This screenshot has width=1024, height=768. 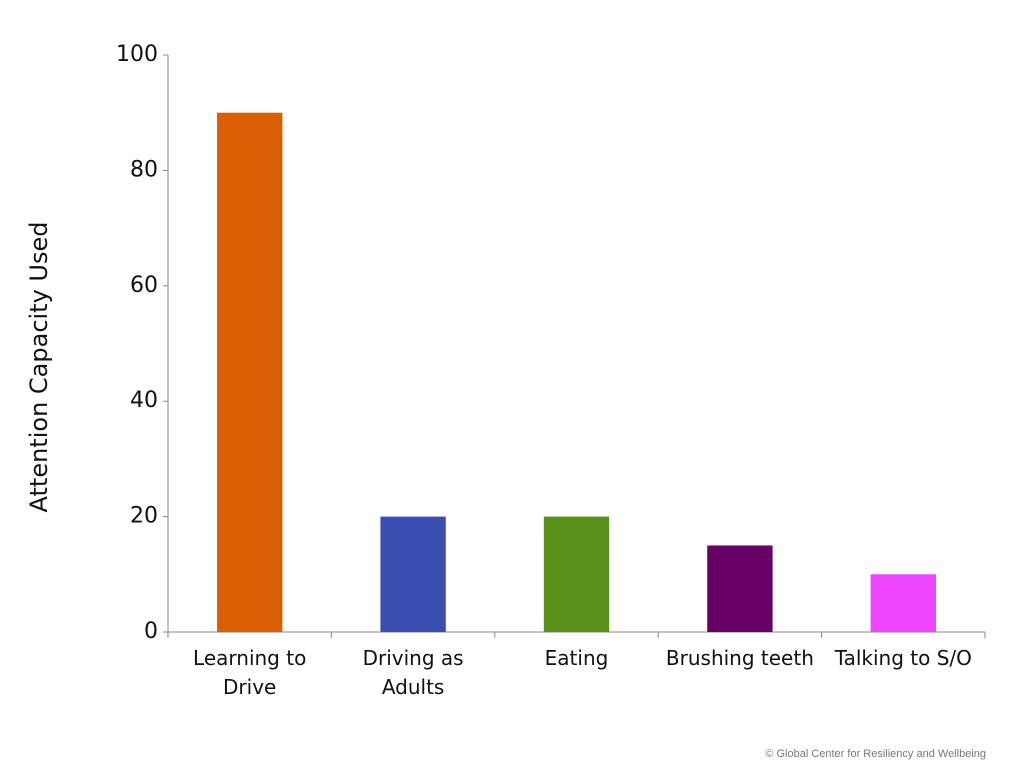 I want to click on y-tick-label: 80, so click(x=144, y=169).